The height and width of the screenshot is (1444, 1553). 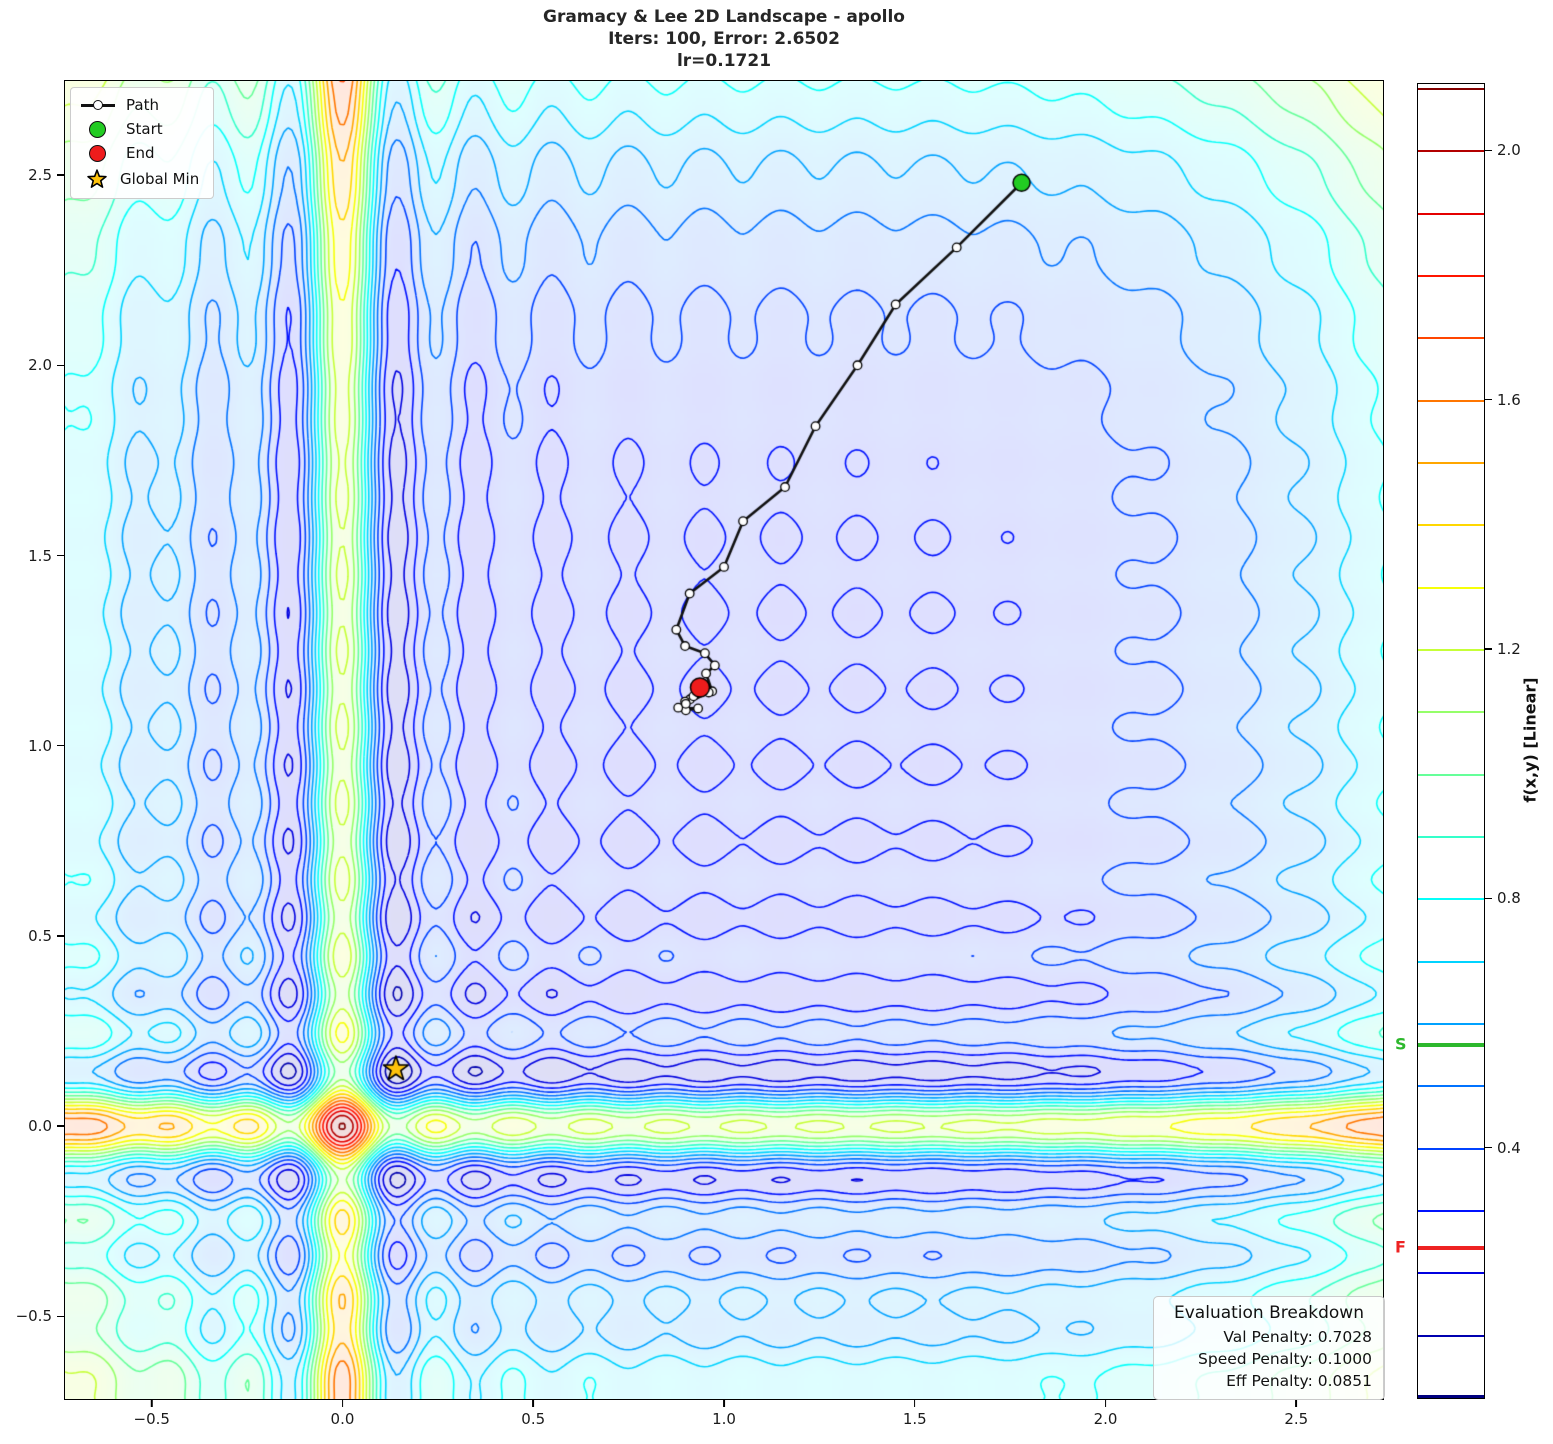 I want to click on legend-start-label: Start, so click(x=144, y=129).